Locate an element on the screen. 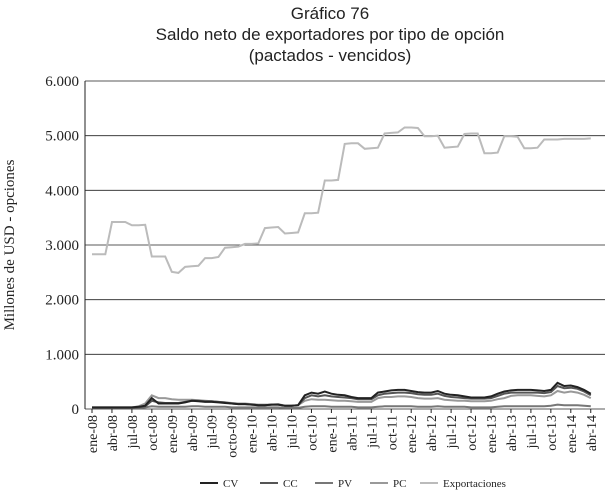 This screenshot has height=493, width=607. x-tick-label: abr-10 is located at coordinates (273, 433).